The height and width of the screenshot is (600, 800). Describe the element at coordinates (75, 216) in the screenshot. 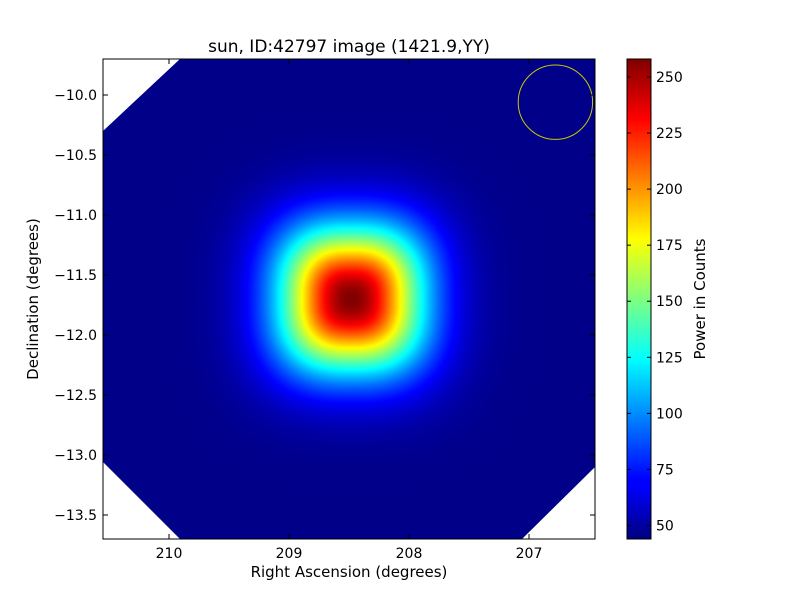

I see `y-tick-label: −11.0` at that location.